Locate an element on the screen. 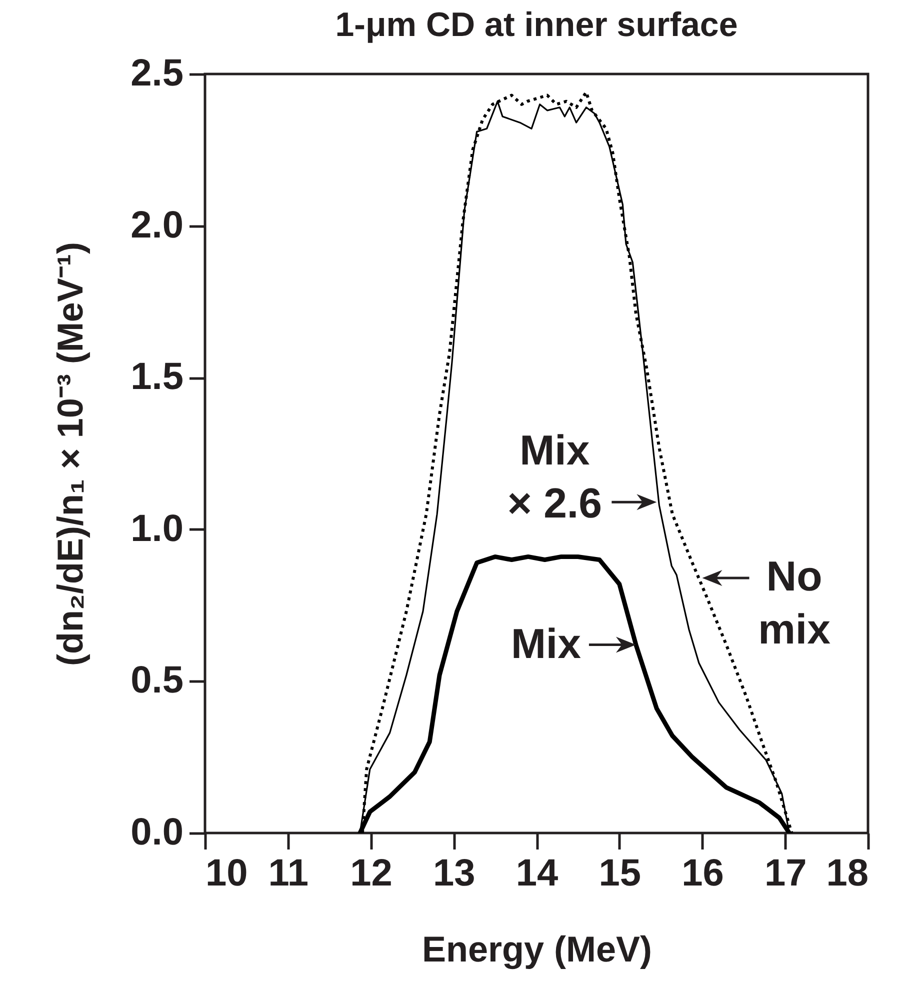 Image resolution: width=909 pixels, height=985 pixels. chart-title: 1-μm CD at inner surface is located at coordinates (536, 25).